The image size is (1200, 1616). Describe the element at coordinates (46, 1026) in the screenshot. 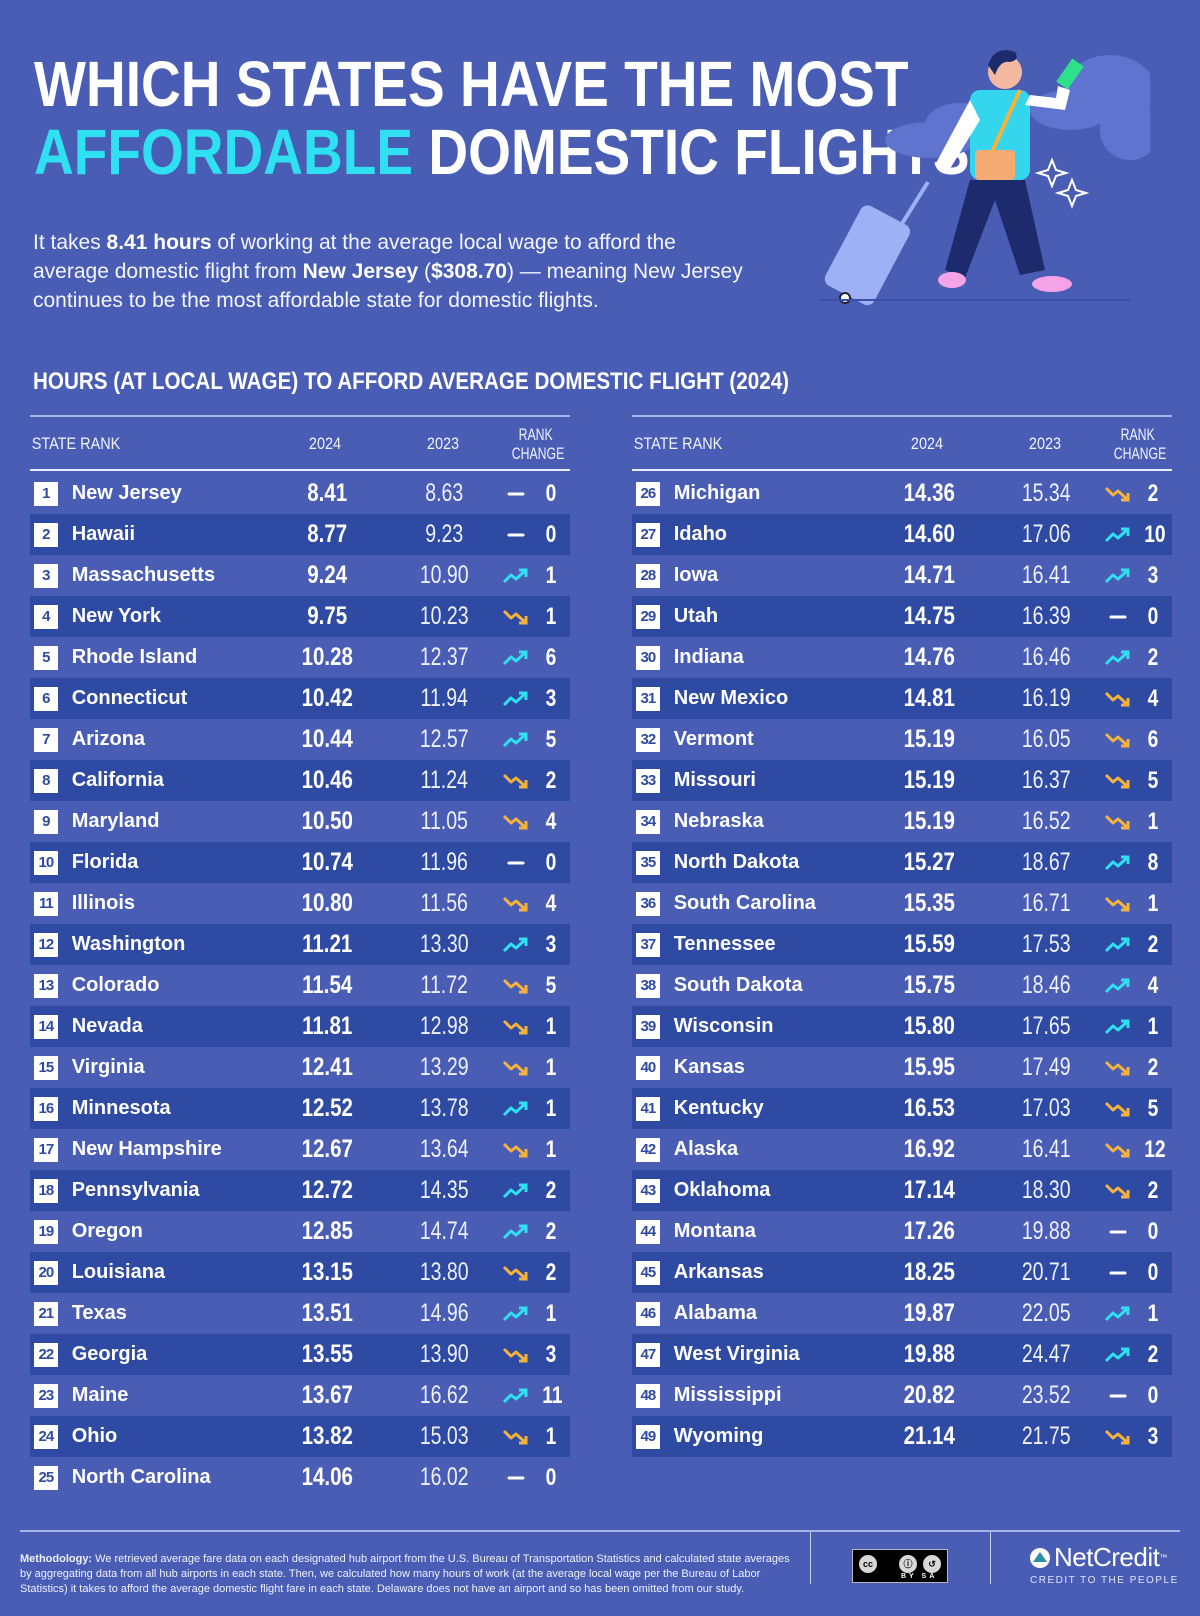

I see `rank-badge: 14` at that location.